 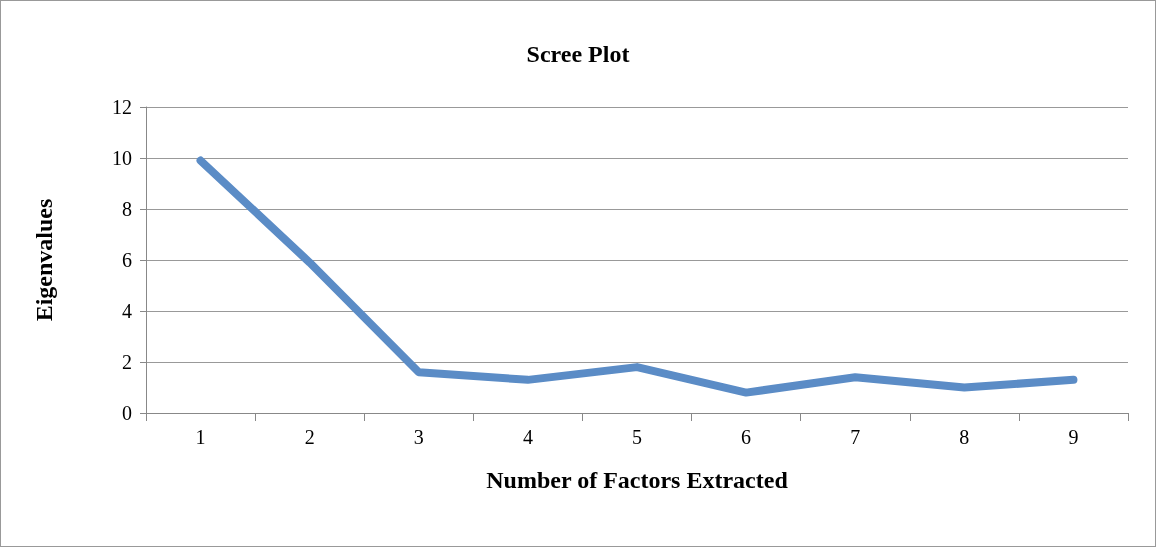 What do you see at coordinates (127, 311) in the screenshot?
I see `y-tick-label: 4` at bounding box center [127, 311].